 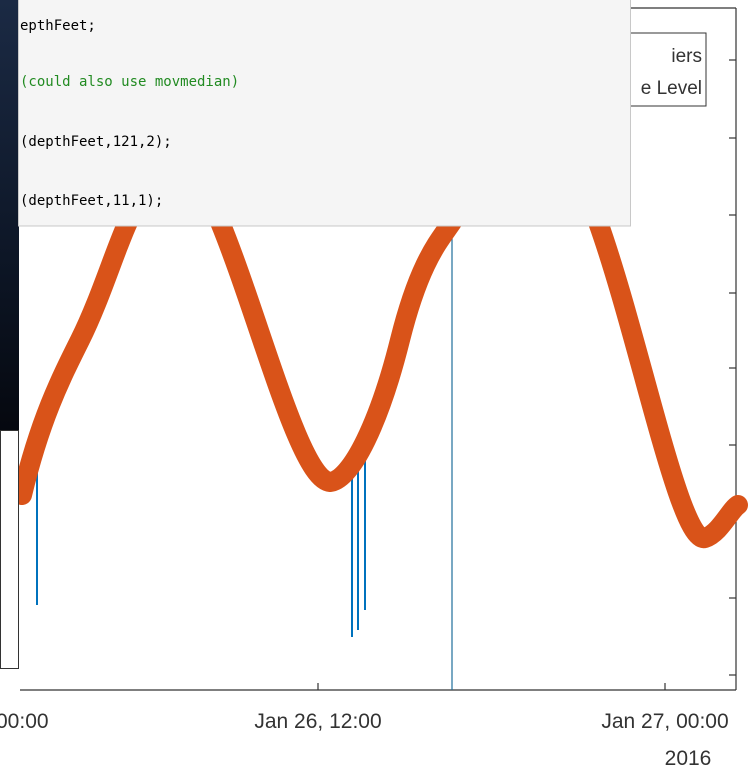 I want to click on legend-entry: e Level, so click(x=671, y=88).